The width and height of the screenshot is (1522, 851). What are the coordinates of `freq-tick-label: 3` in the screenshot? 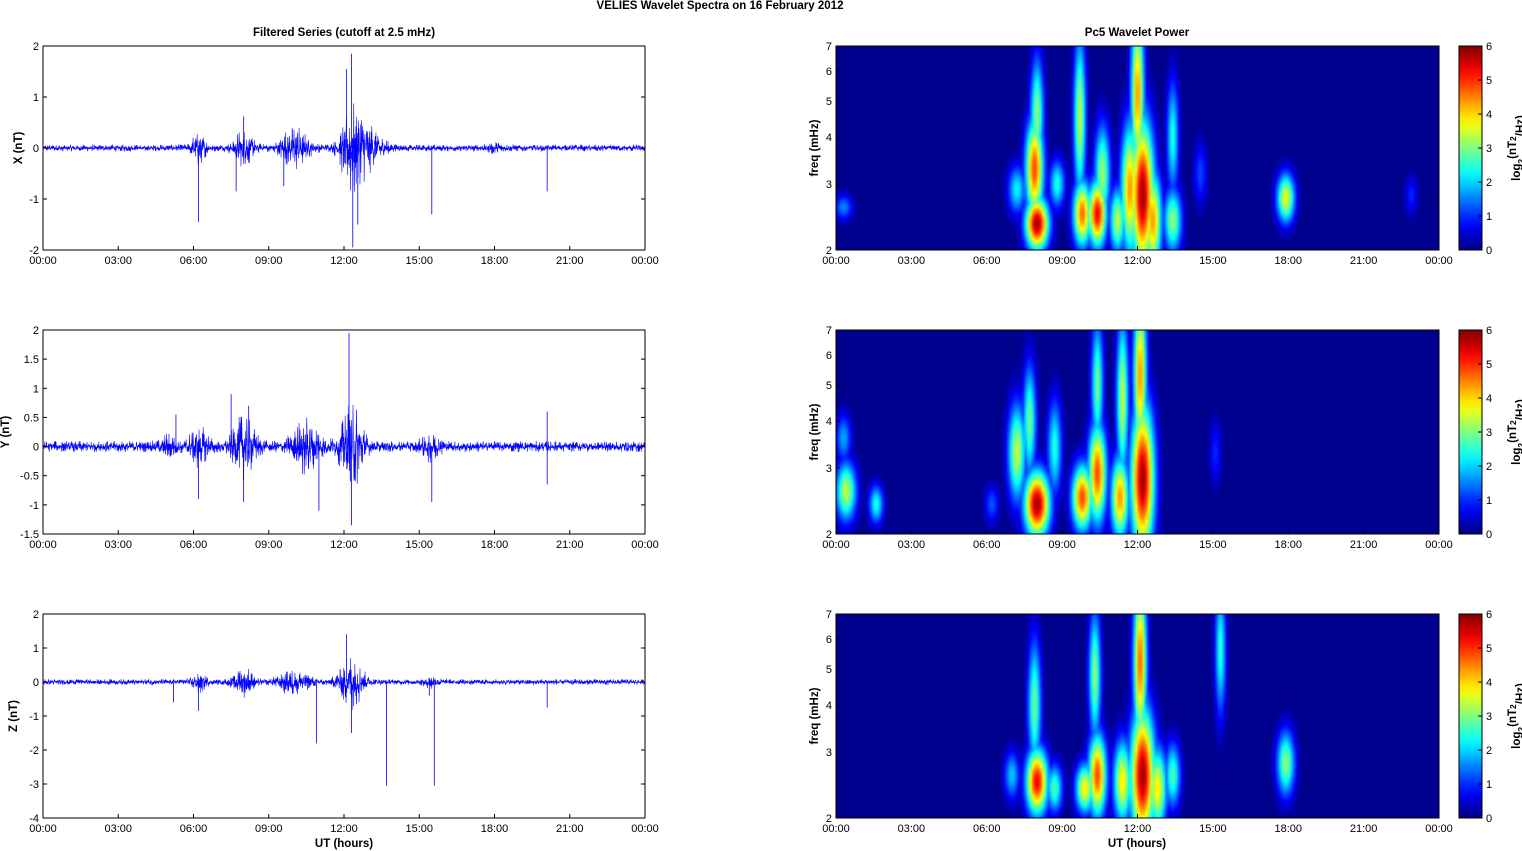 It's located at (829, 753).